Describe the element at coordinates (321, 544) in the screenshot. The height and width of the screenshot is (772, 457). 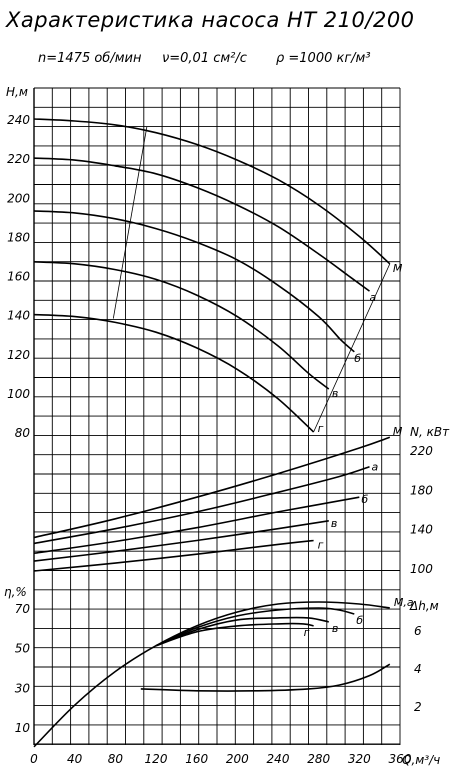
I see `power-curve-label: г` at that location.